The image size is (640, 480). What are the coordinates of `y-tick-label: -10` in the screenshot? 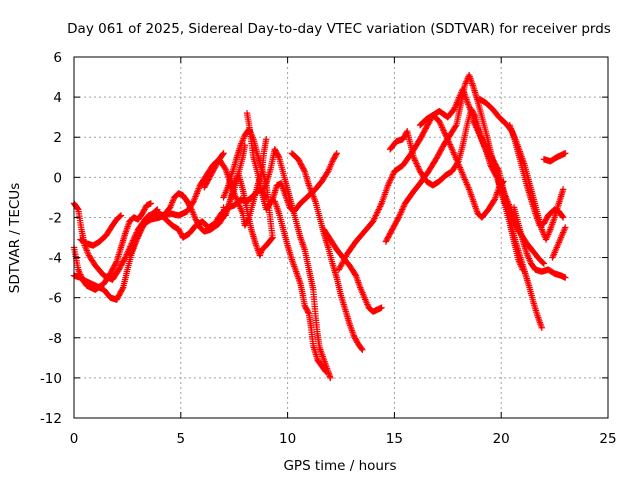 It's located at (51, 379).